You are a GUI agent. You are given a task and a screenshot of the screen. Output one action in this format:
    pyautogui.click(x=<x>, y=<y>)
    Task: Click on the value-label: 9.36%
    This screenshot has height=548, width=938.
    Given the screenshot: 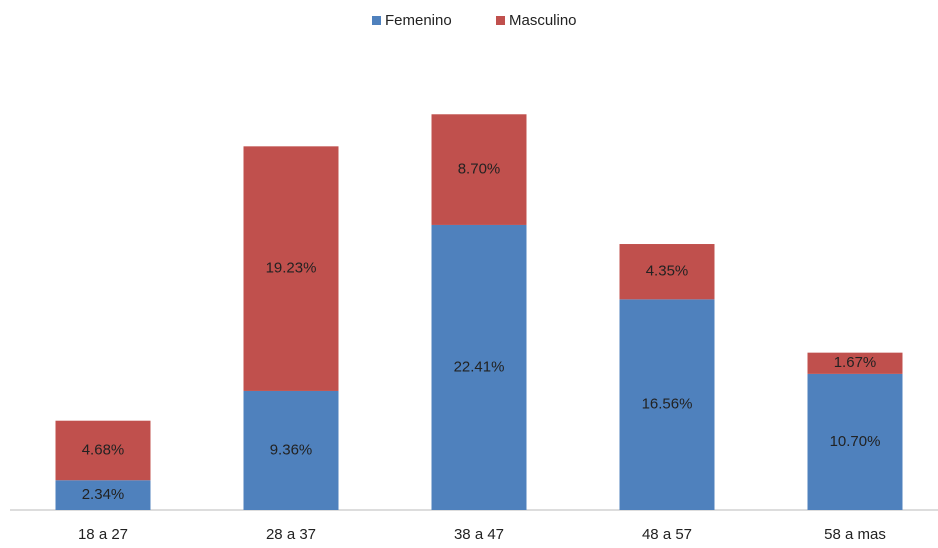 What is the action you would take?
    pyautogui.click(x=291, y=449)
    